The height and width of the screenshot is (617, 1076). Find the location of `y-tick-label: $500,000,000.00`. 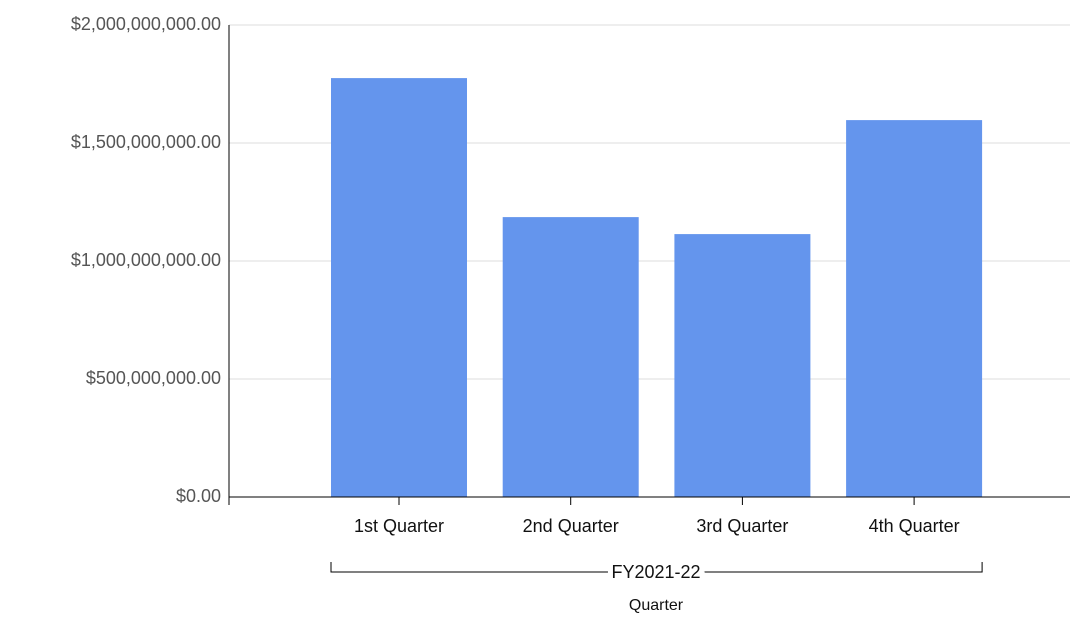

y-tick-label: $500,000,000.00 is located at coordinates (153, 378).